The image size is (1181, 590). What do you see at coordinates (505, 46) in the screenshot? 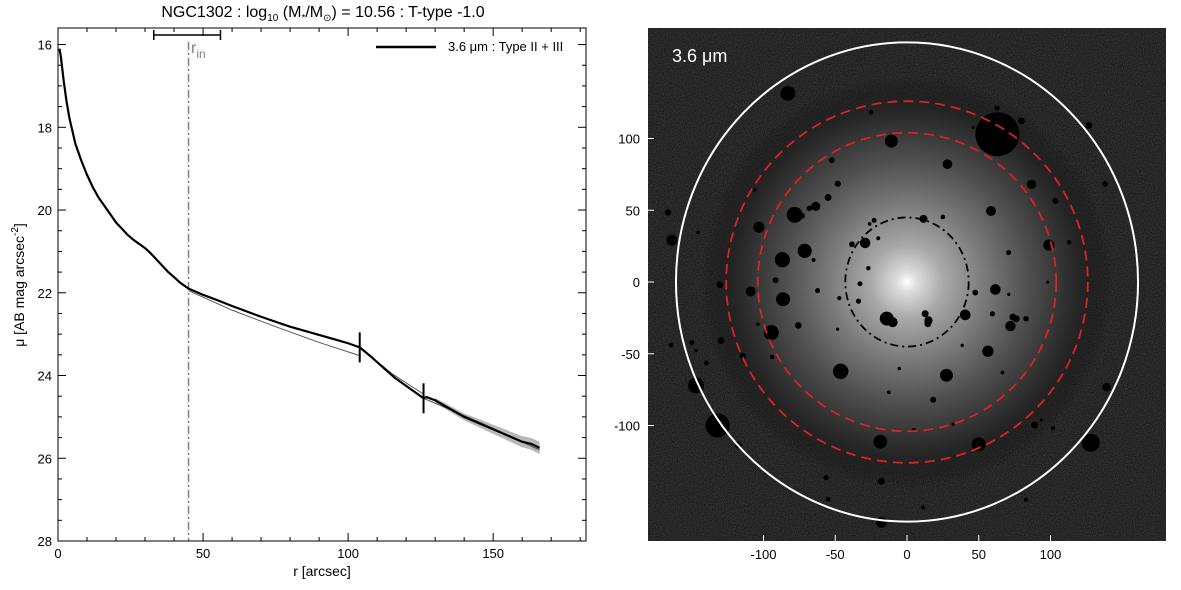
I see `legend-label: 3.6 μm : Type II + III` at bounding box center [505, 46].